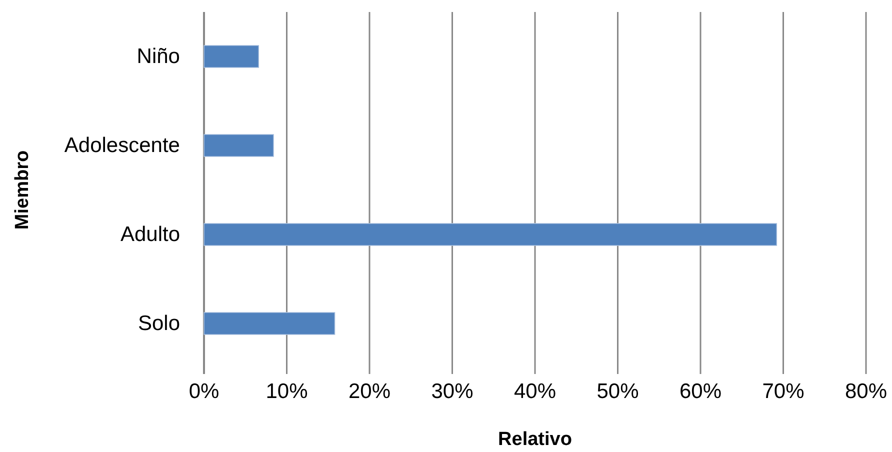 The height and width of the screenshot is (452, 892). I want to click on x-tick-label: 40%, so click(535, 391).